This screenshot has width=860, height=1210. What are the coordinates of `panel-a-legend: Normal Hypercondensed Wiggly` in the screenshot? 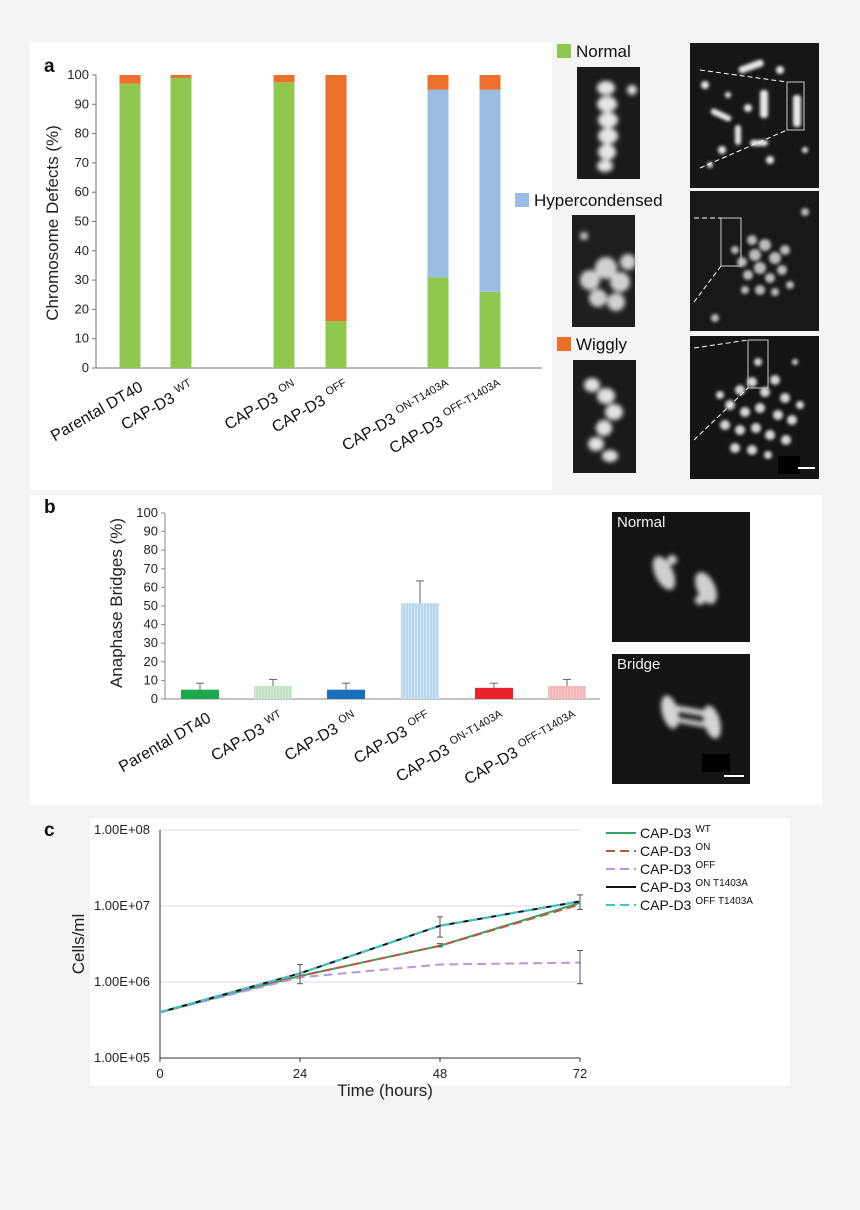 It's located at (589, 198).